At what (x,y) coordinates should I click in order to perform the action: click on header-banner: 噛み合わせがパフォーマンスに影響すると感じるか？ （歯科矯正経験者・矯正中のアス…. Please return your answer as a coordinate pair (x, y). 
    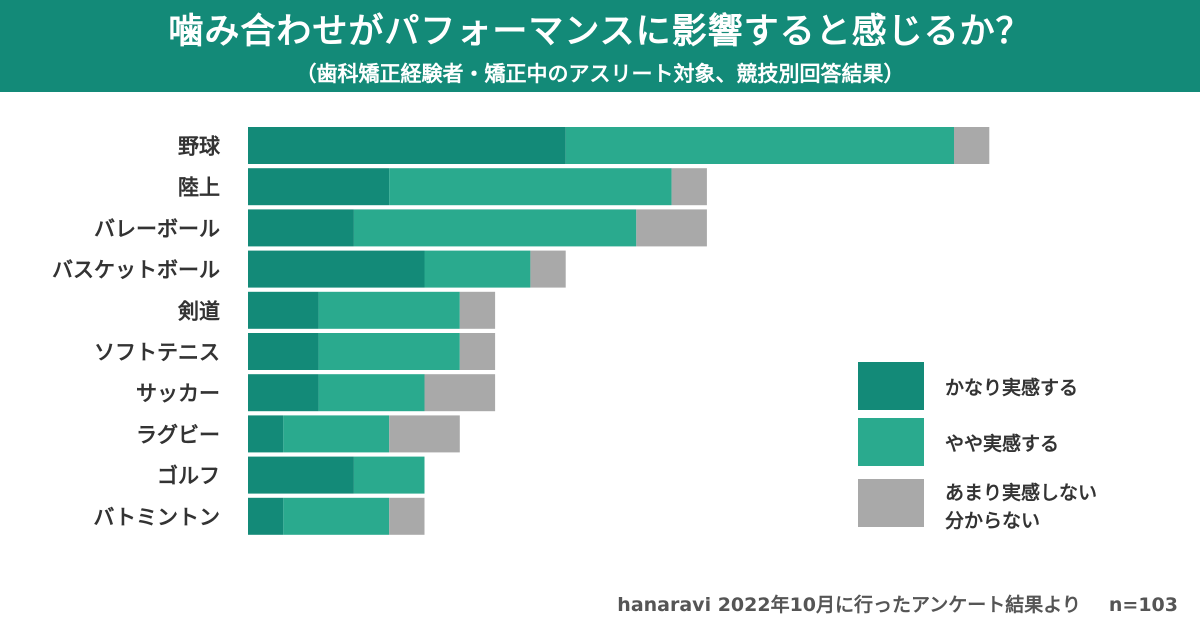
    Looking at the image, I should click on (600, 46).